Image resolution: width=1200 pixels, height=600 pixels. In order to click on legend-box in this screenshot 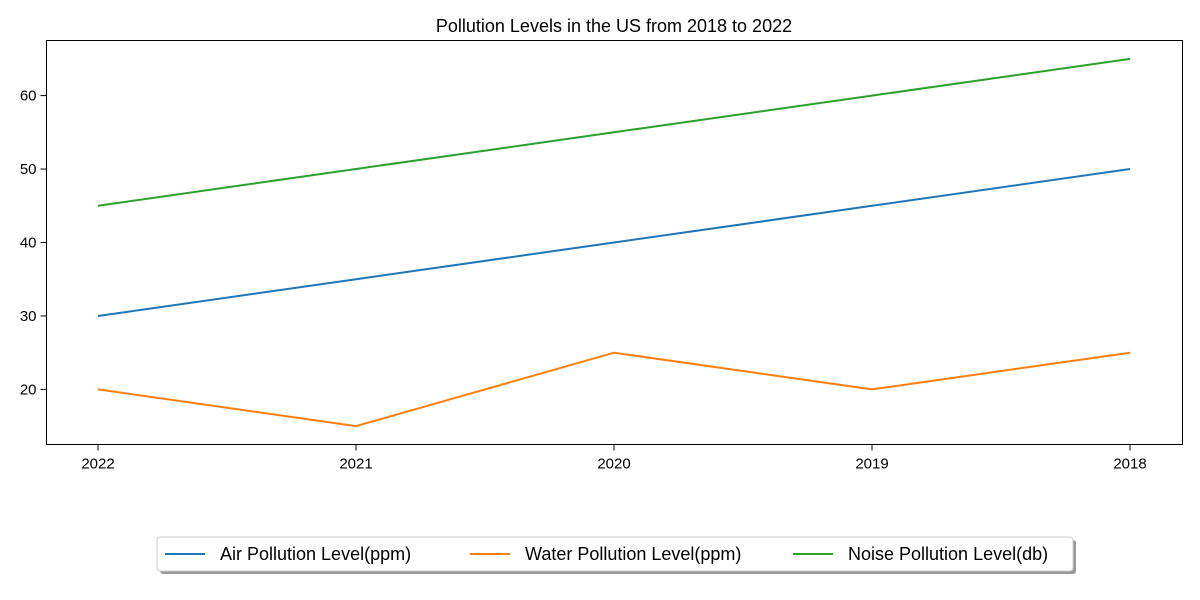, I will do `click(615, 554)`.